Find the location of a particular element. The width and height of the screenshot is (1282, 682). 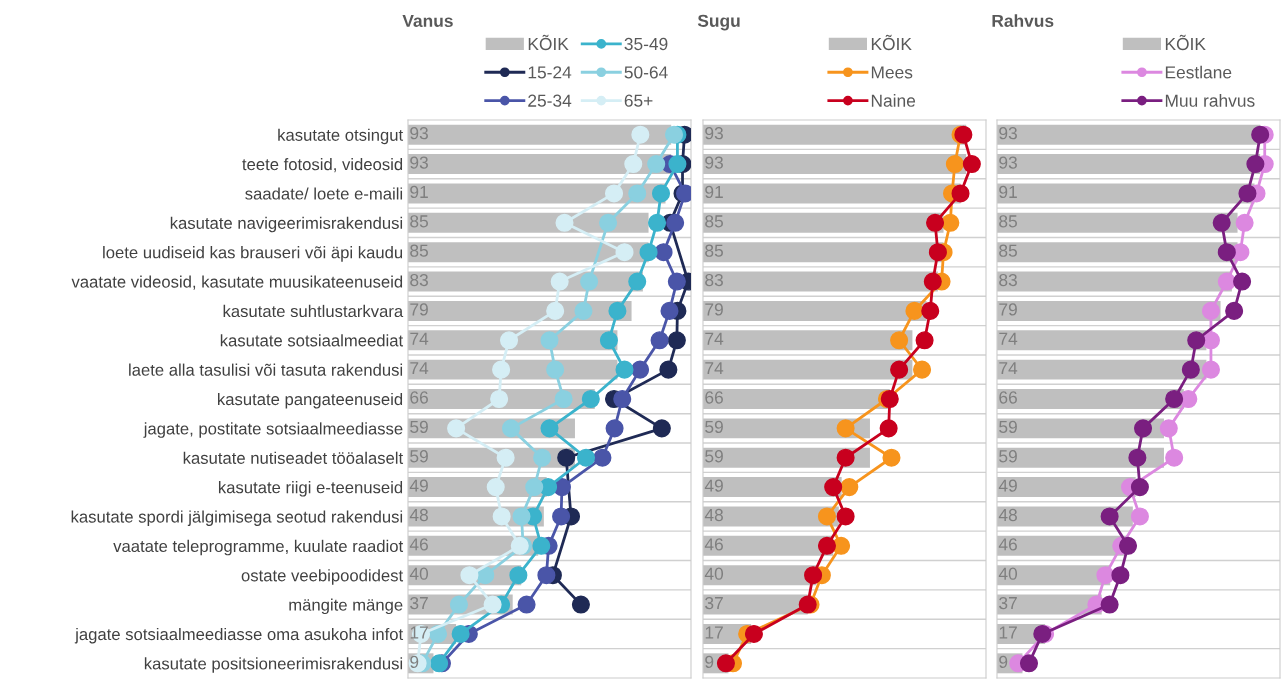

data-label: 40 is located at coordinates (1008, 573).